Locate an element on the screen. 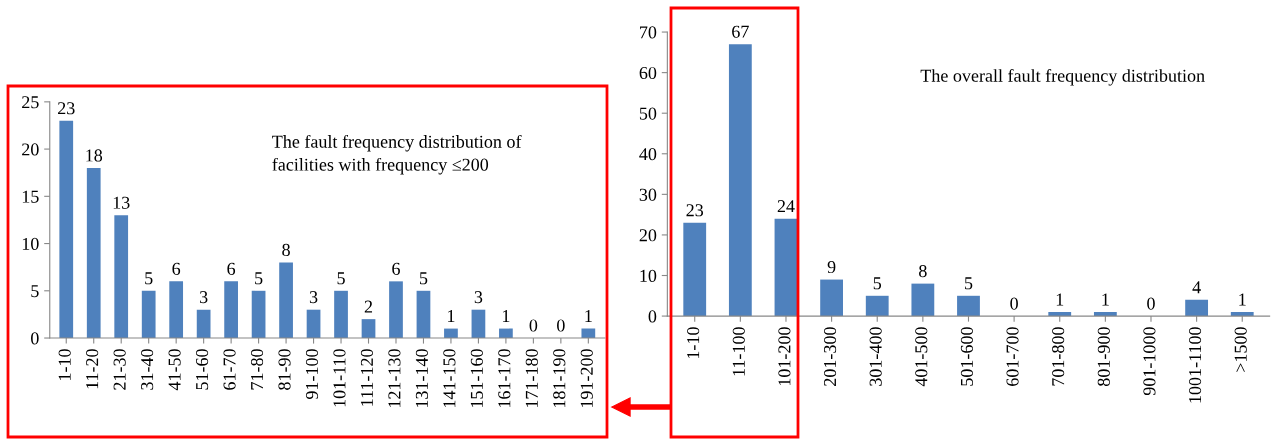 This screenshot has height=439, width=1276. x-tick-label: 31-40 is located at coordinates (147, 369).